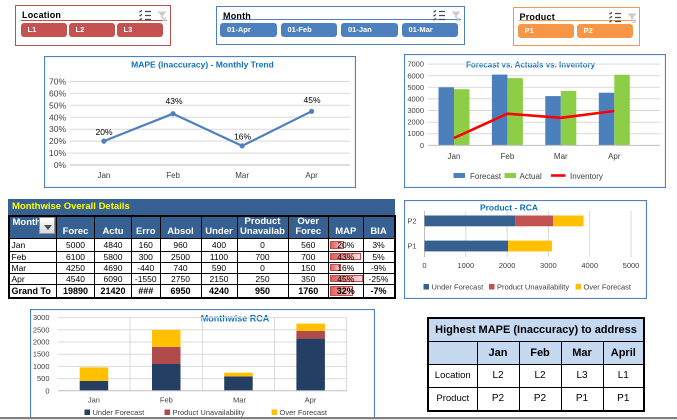  I want to click on svg-text:MAPE (Inaccuracy) - Monthly Tr: MAPE (Inaccuracy) - Monthly Trend, so click(202, 65).